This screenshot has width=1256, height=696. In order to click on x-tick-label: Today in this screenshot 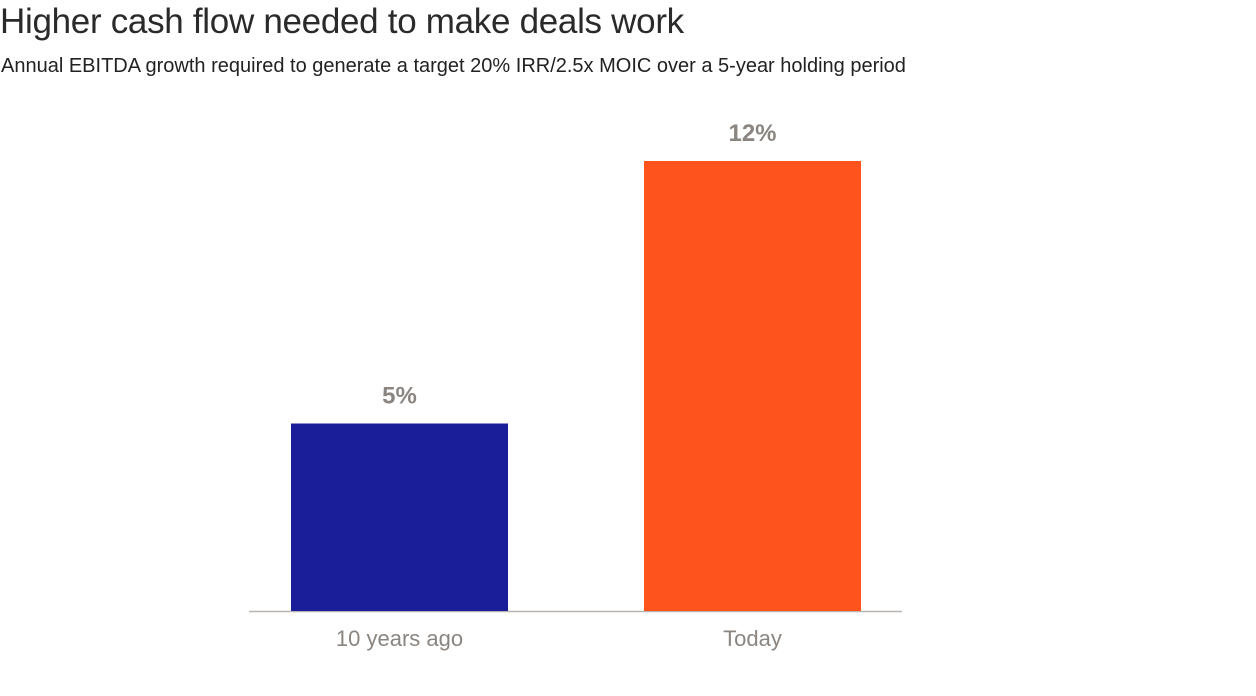, I will do `click(752, 638)`.